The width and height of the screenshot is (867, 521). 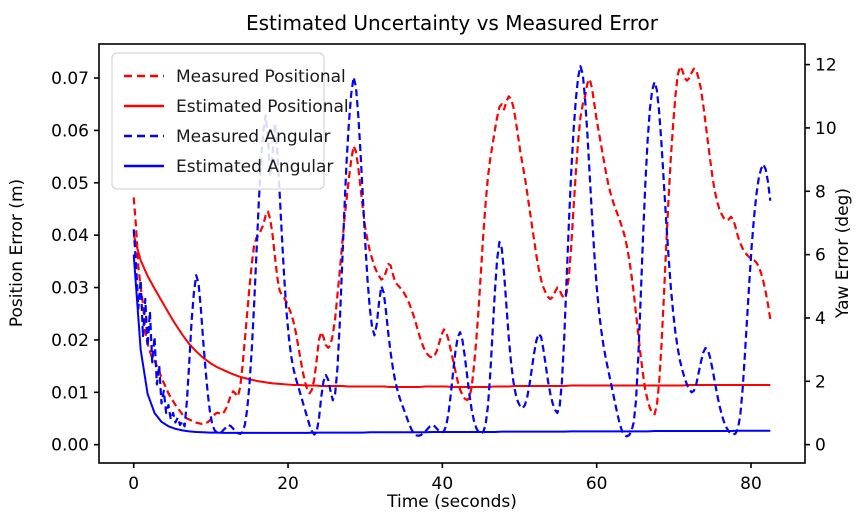 I want to click on y2-tick-label: 8, so click(x=820, y=192).